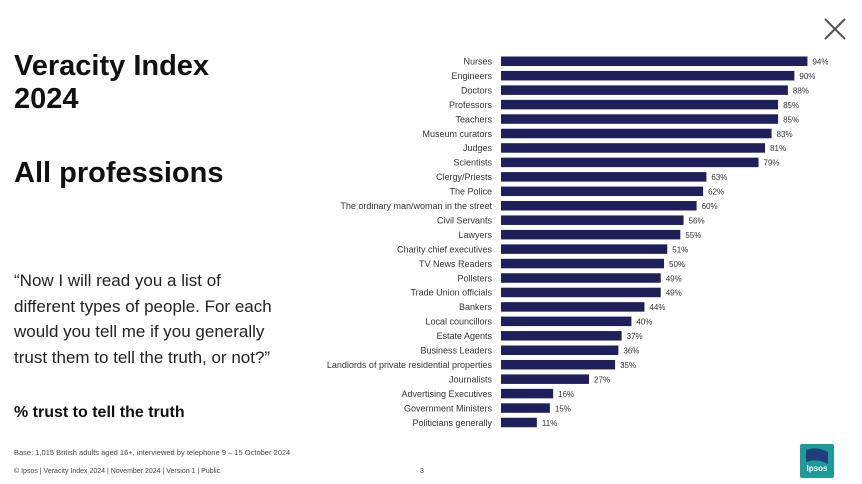  Describe the element at coordinates (445, 249) in the screenshot. I see `category-label: Charity chief executives` at that location.